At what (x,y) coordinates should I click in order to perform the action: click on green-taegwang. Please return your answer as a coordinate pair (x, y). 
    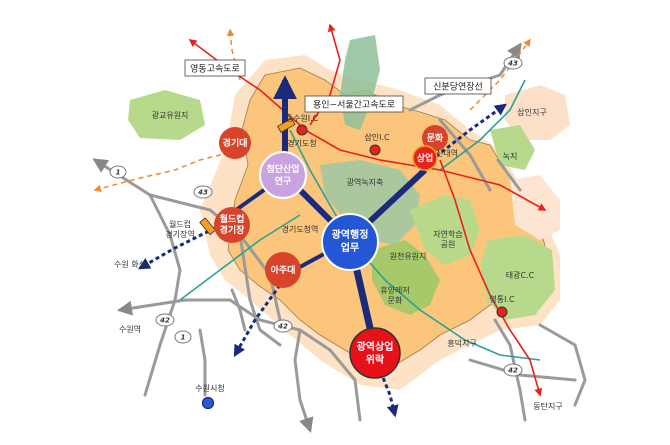
    Looking at the image, I should click on (517, 277).